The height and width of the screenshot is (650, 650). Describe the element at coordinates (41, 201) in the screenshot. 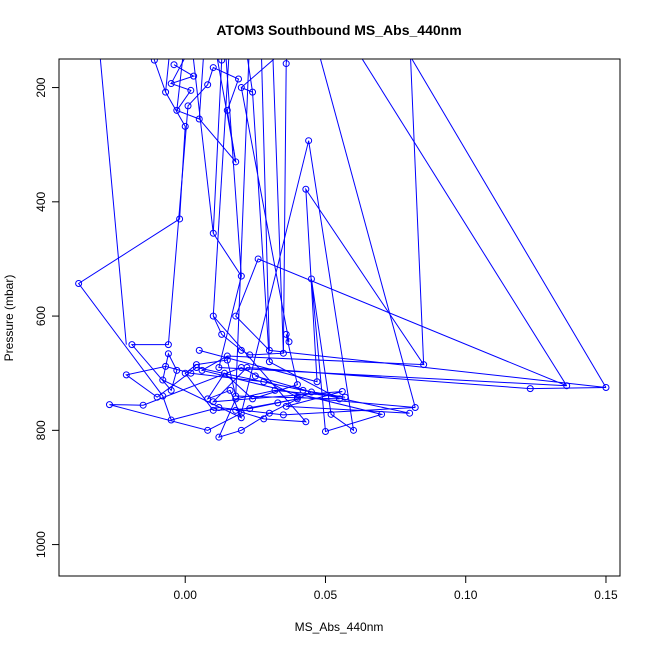

I see `y-tick-label: 400` at that location.